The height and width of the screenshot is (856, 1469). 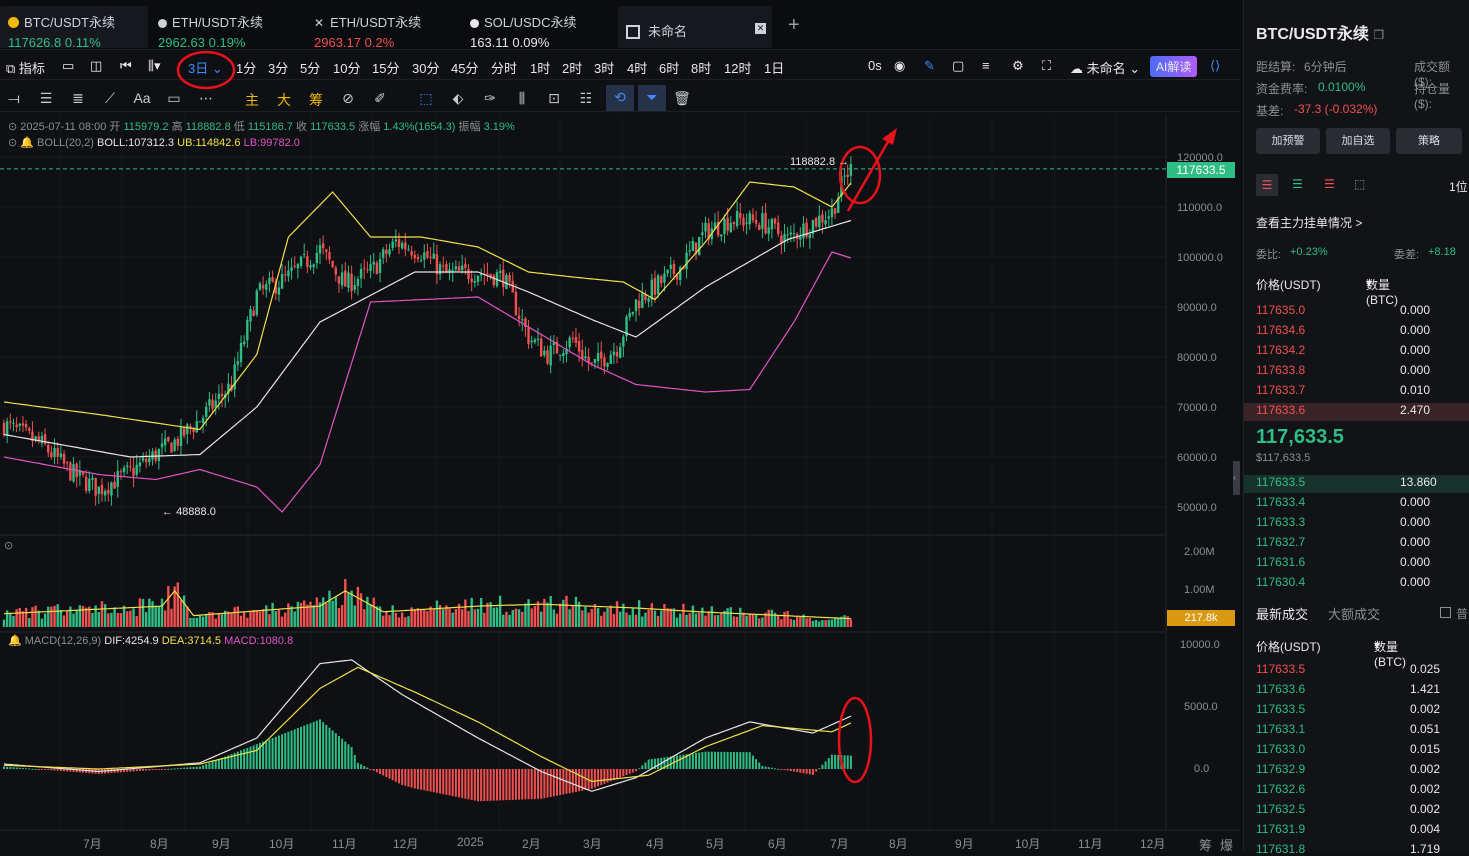 I want to click on interval-option: 分时, so click(x=504, y=68).